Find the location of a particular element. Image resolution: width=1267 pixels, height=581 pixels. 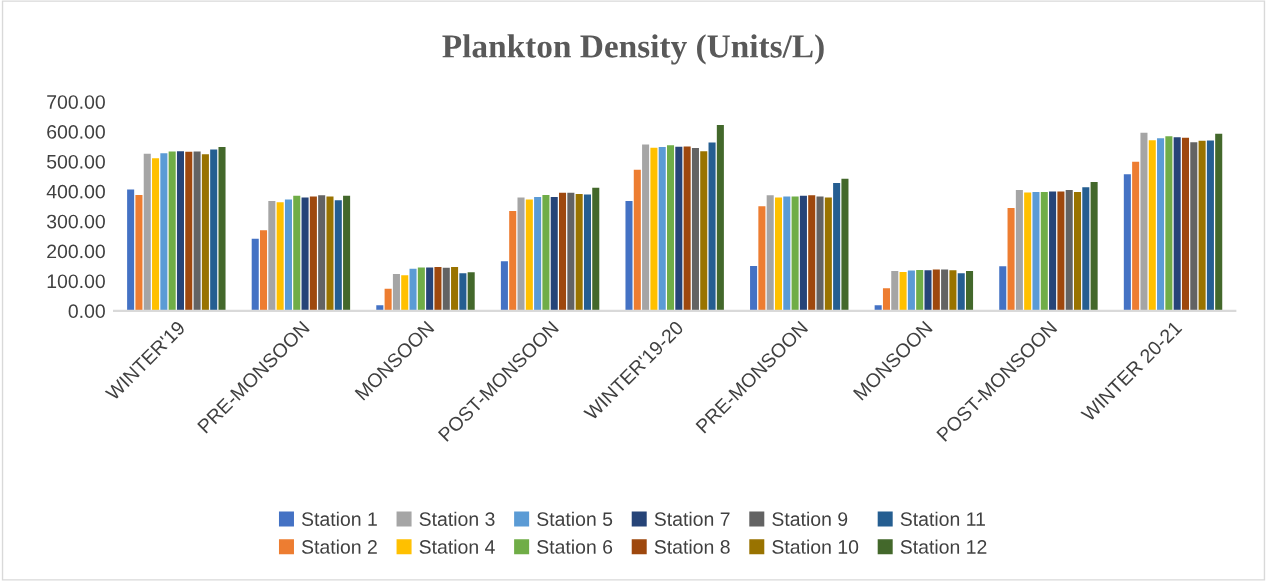

legend-label: Station 12 is located at coordinates (943, 546).